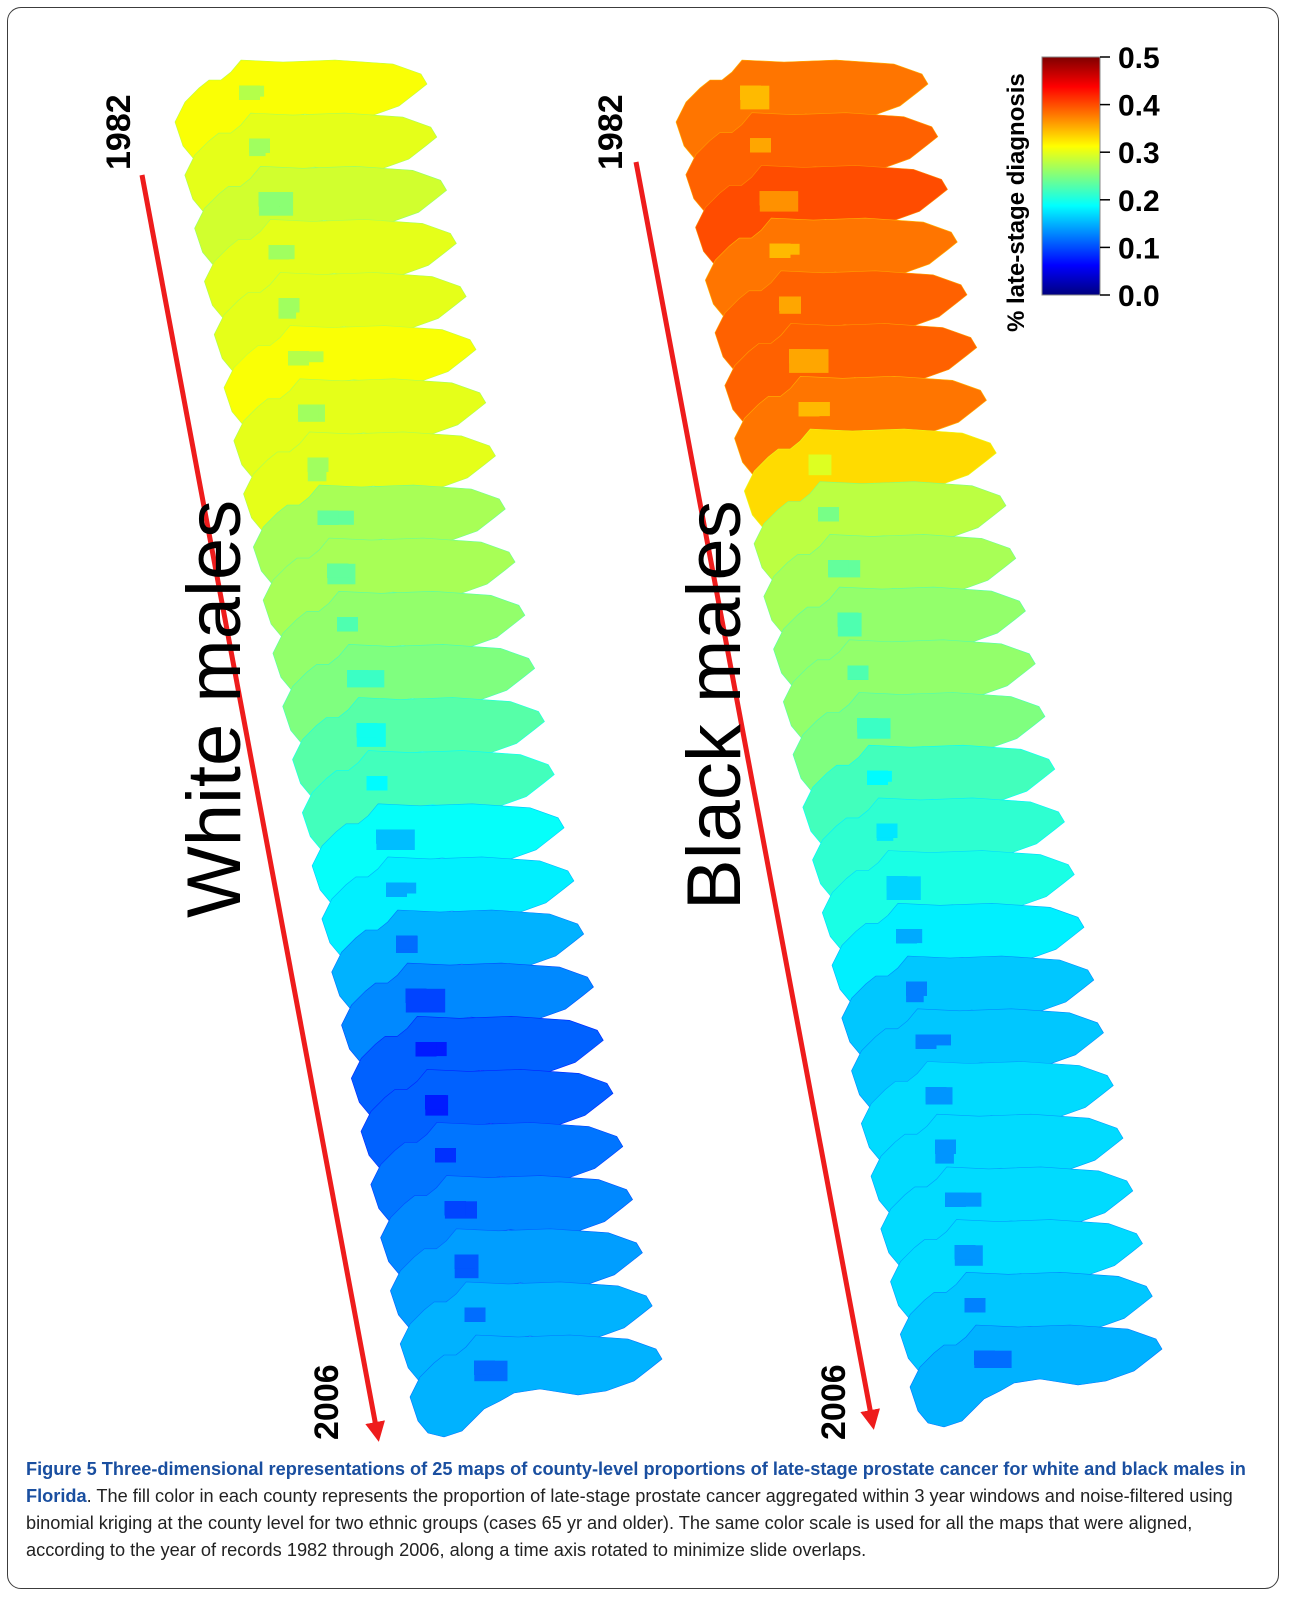 The height and width of the screenshot is (1597, 1290). Describe the element at coordinates (119, 132) in the screenshot. I see `start-year-white: 1982` at that location.